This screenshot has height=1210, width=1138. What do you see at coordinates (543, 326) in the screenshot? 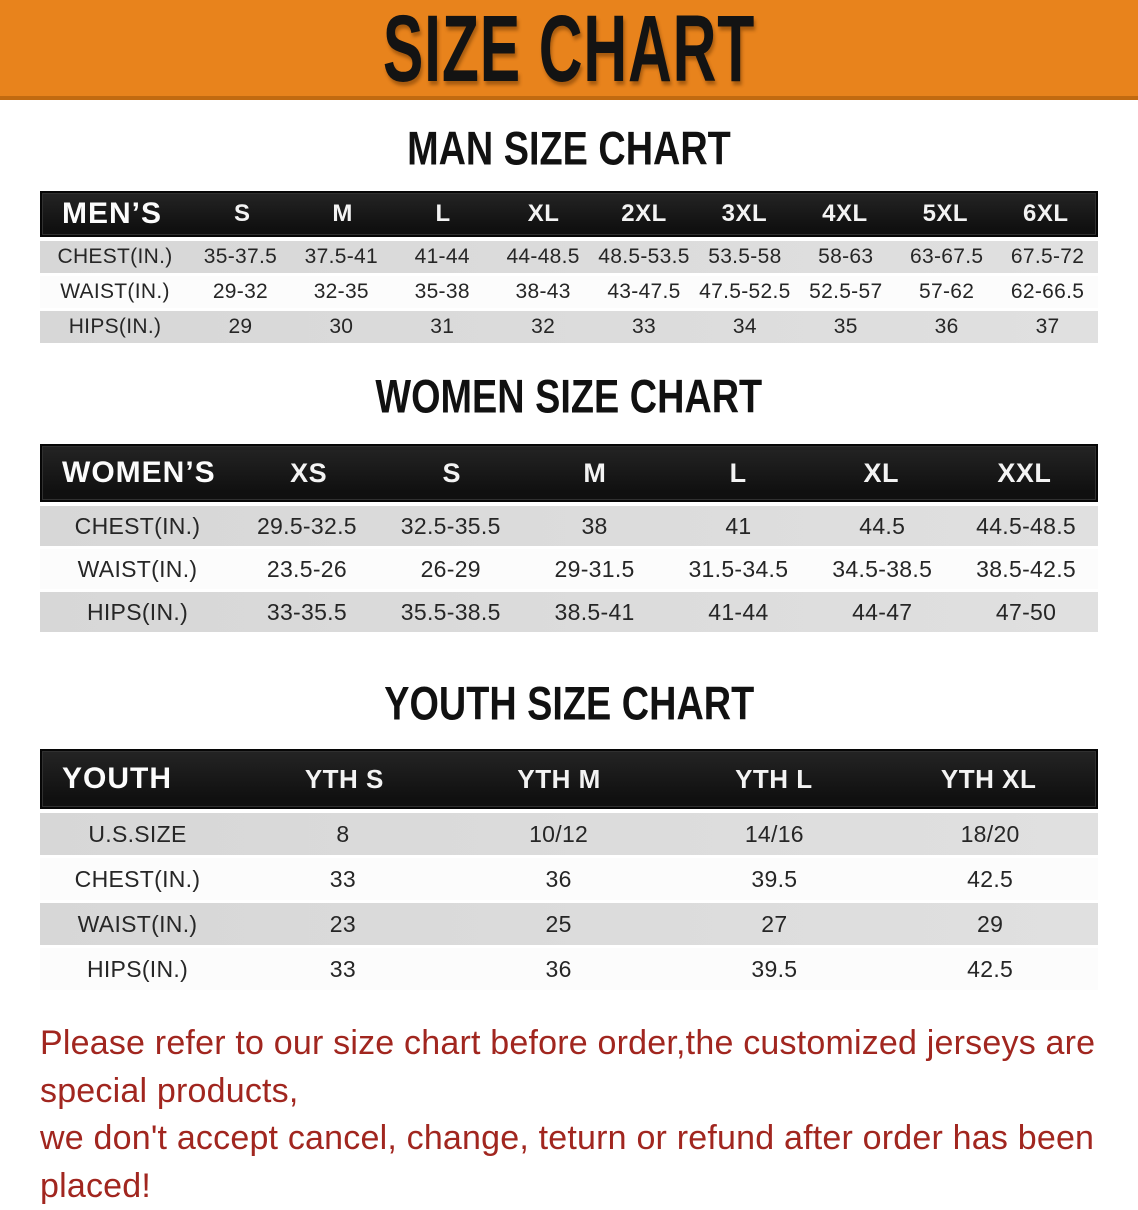
I see `size-value-cell: 32` at bounding box center [543, 326].